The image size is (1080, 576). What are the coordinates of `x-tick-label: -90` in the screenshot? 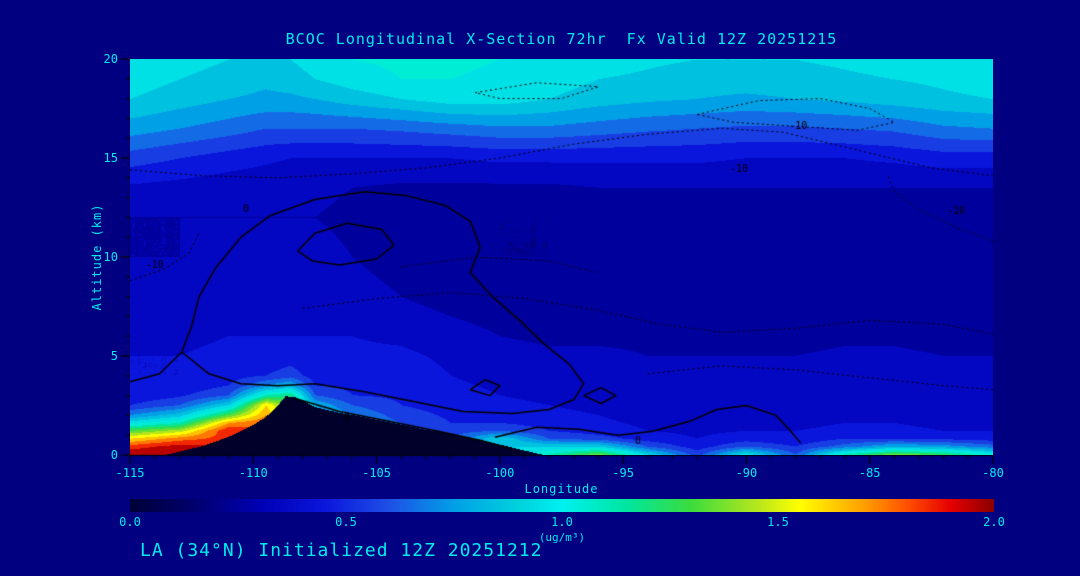 It's located at (746, 473).